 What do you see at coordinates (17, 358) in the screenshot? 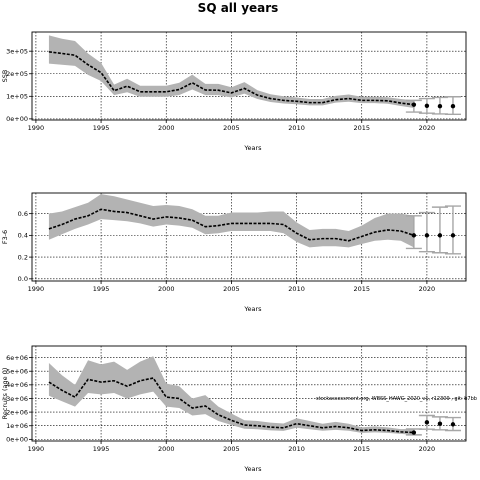
I see `y-tick-label: 6e+06` at bounding box center [17, 358].